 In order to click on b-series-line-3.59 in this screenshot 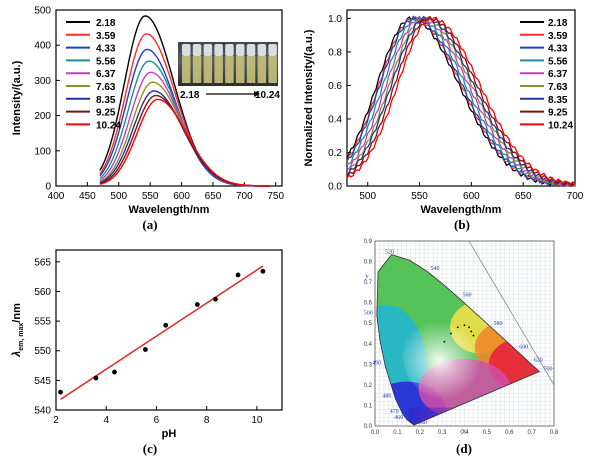, I will do `click(461, 101)`.